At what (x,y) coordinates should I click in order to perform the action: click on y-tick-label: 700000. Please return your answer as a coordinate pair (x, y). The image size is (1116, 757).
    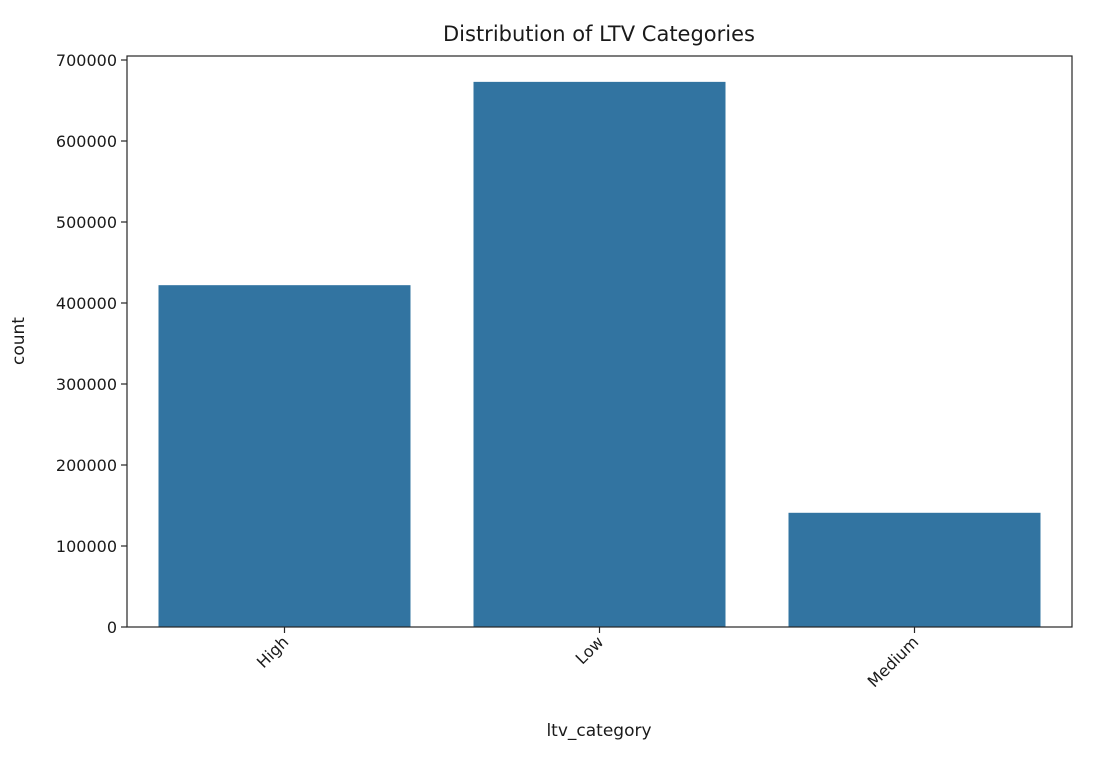
    Looking at the image, I should click on (86, 60).